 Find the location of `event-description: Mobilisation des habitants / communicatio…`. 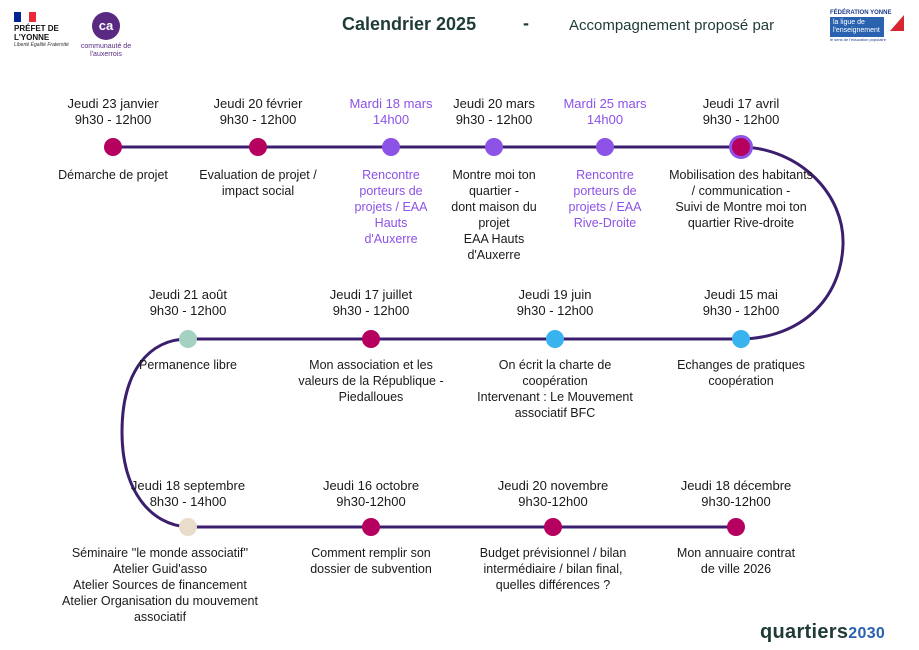

event-description: Mobilisation des habitants / communicatio… is located at coordinates (741, 199).